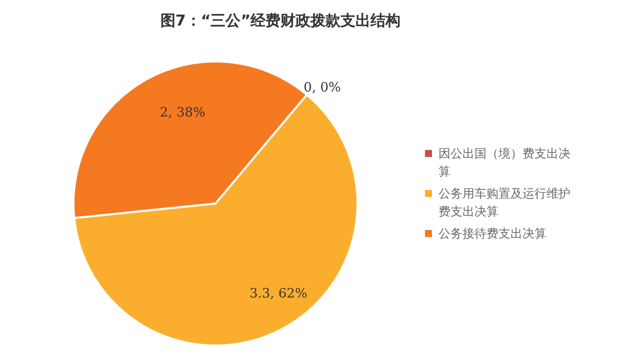  Describe the element at coordinates (183, 113) in the screenshot. I see `data-label: 2, 38%` at that location.